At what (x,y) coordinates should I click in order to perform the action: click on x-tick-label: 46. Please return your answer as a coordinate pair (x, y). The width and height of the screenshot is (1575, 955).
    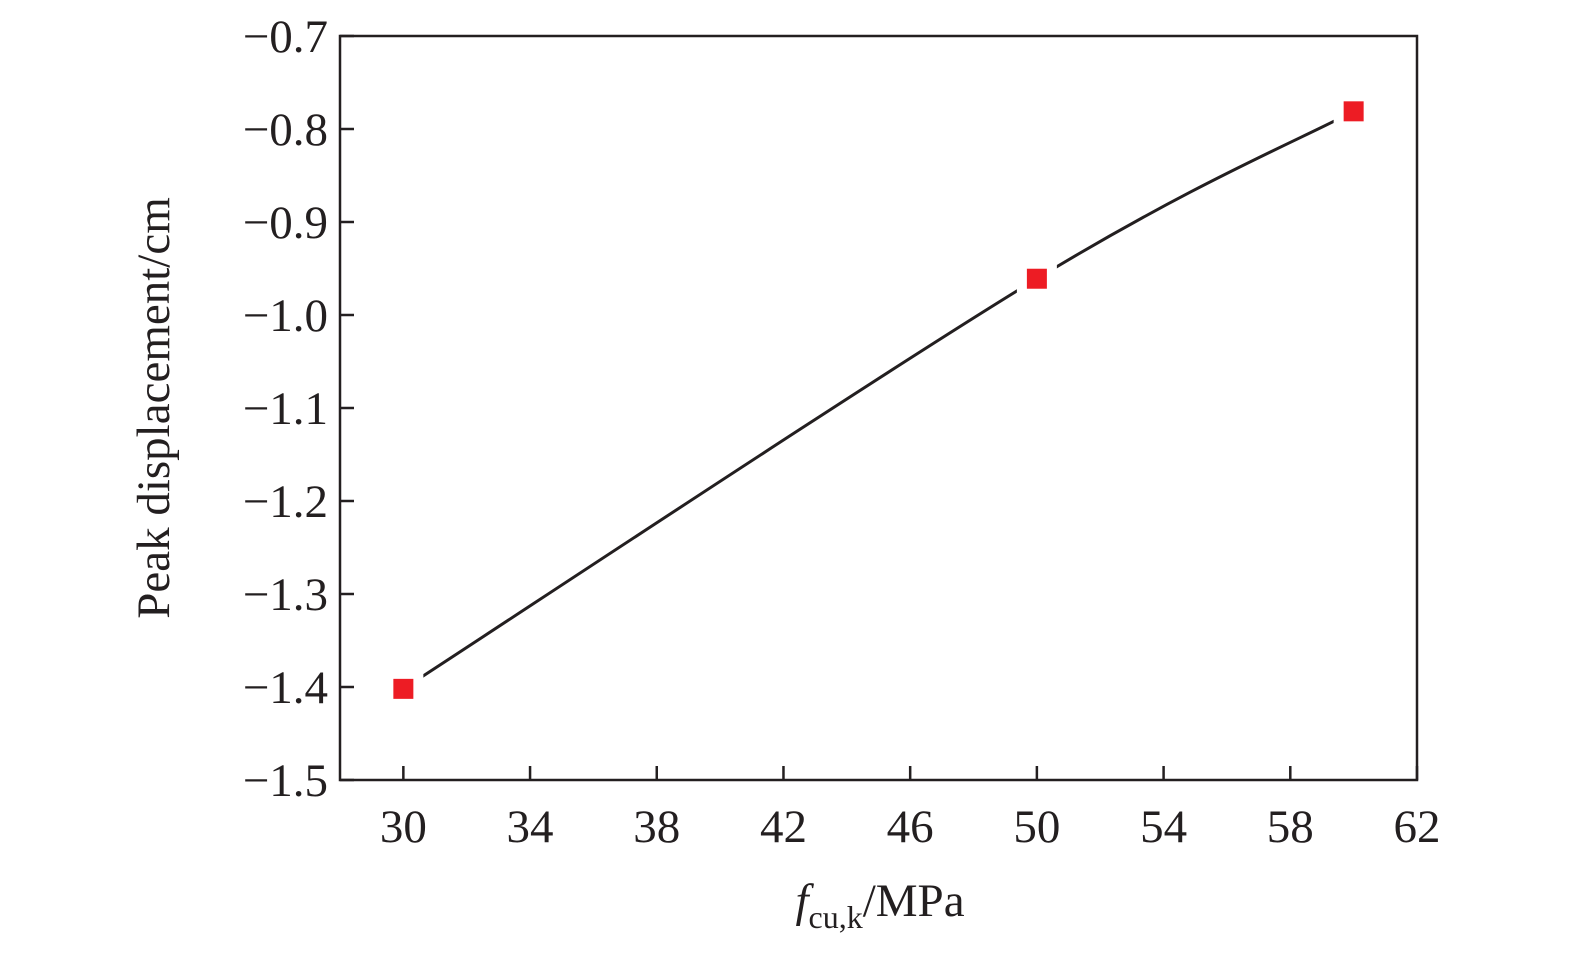
    Looking at the image, I should click on (910, 827).